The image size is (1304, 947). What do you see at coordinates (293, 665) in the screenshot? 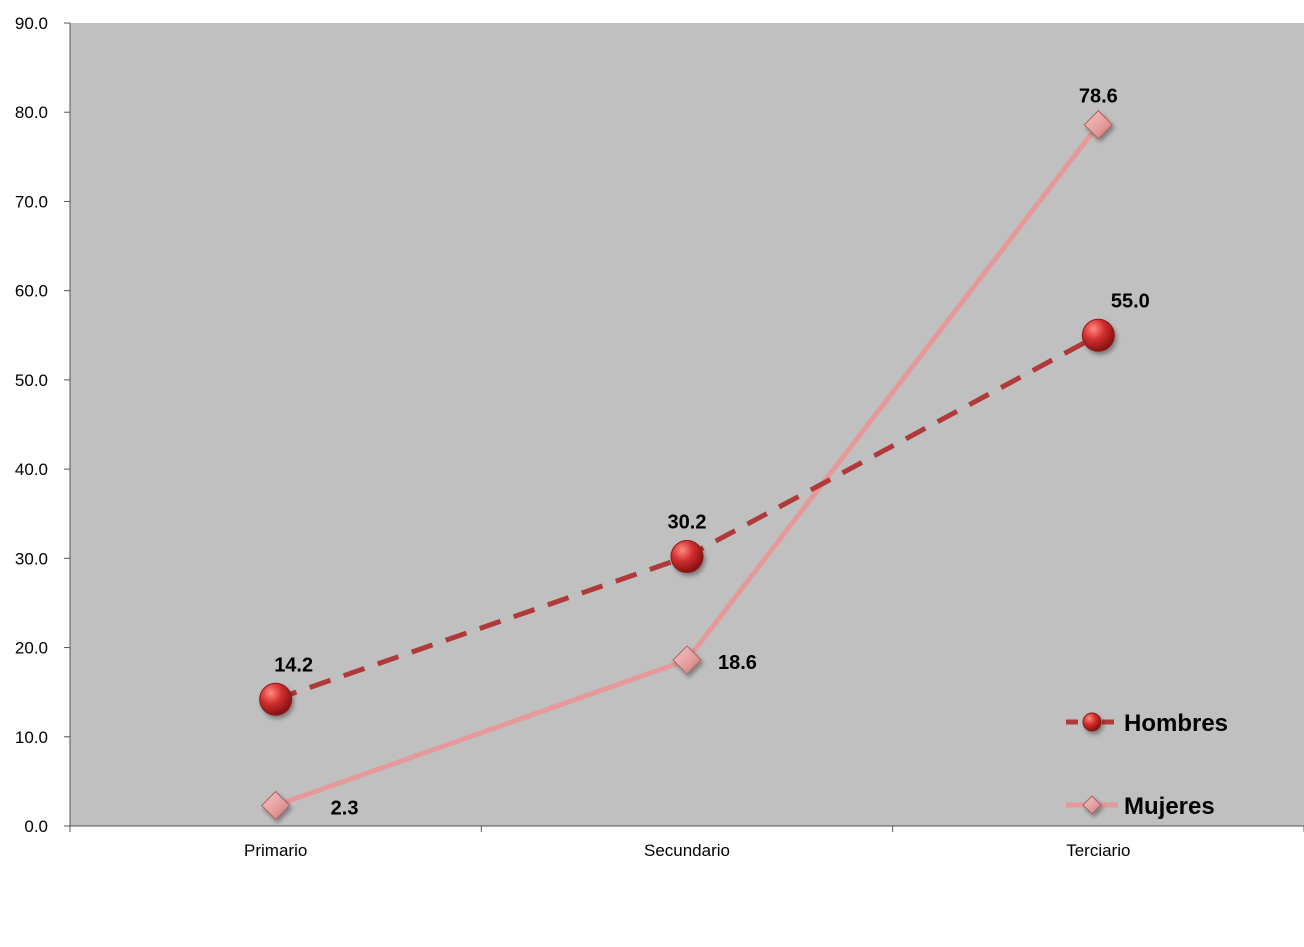
I see `data-label: 14.2` at bounding box center [293, 665].